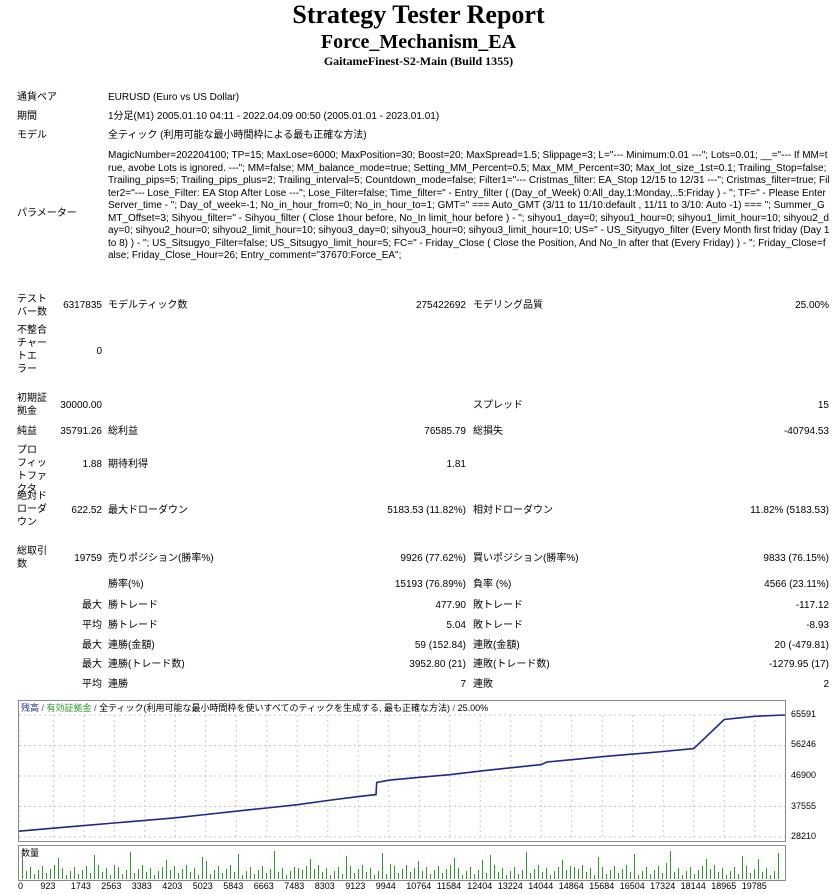  Describe the element at coordinates (804, 805) in the screenshot. I see `y-tick-label: 37555` at that location.